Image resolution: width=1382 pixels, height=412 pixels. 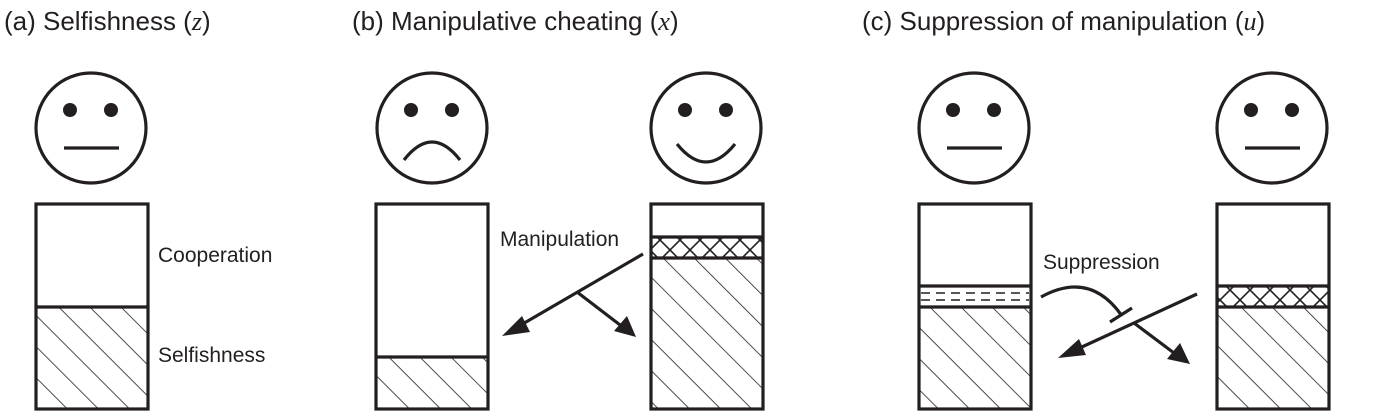 I want to click on bar-a-selfish-fill, so click(x=92, y=358).